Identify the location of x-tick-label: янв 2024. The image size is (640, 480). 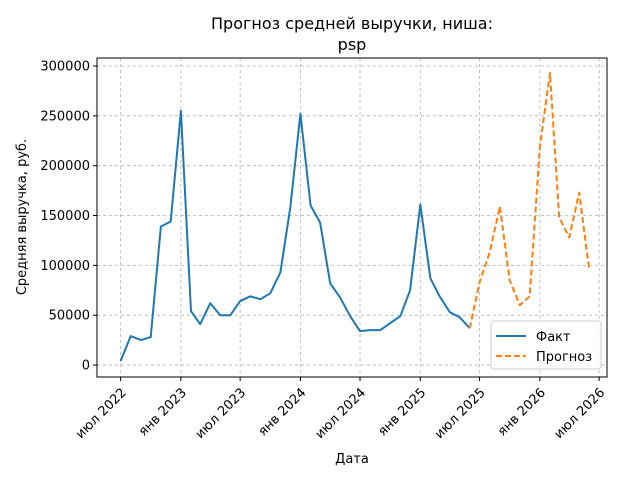
(283, 412).